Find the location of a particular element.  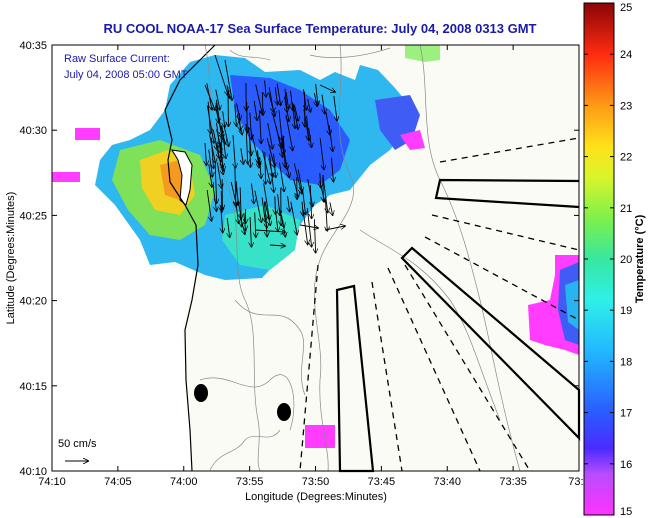

y-tick-label: 40:25 is located at coordinates (33, 216).